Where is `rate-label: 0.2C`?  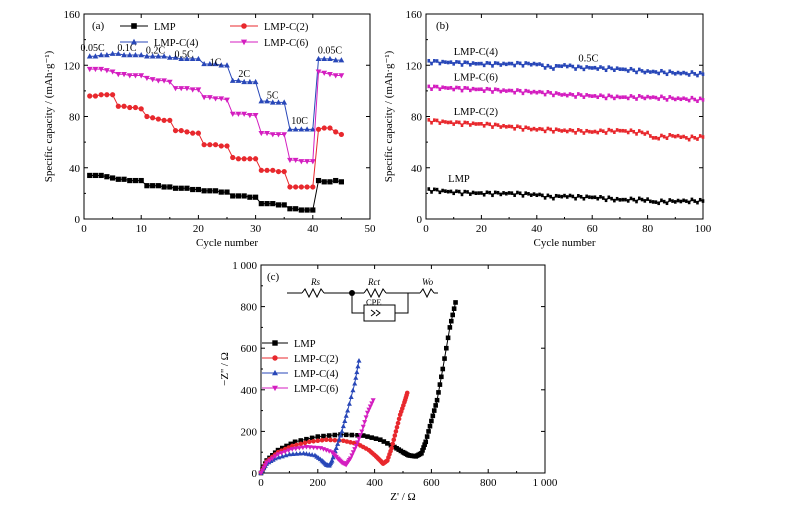
rate-label: 0.2C is located at coordinates (156, 51).